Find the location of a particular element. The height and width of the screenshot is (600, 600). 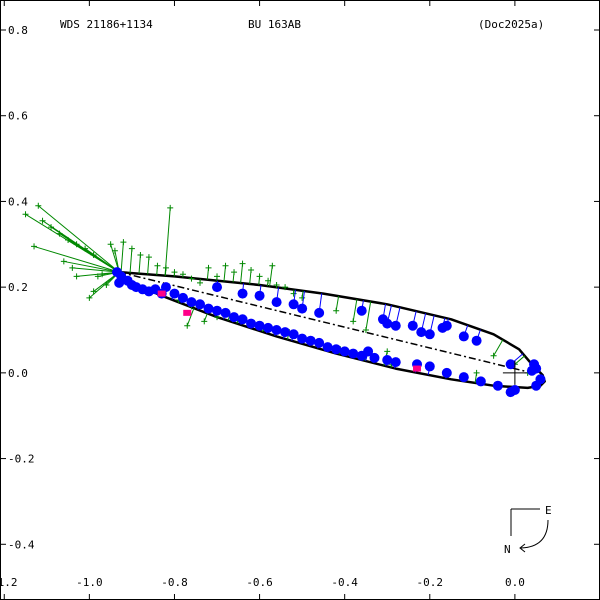

highlight-layer is located at coordinates (289, 331).